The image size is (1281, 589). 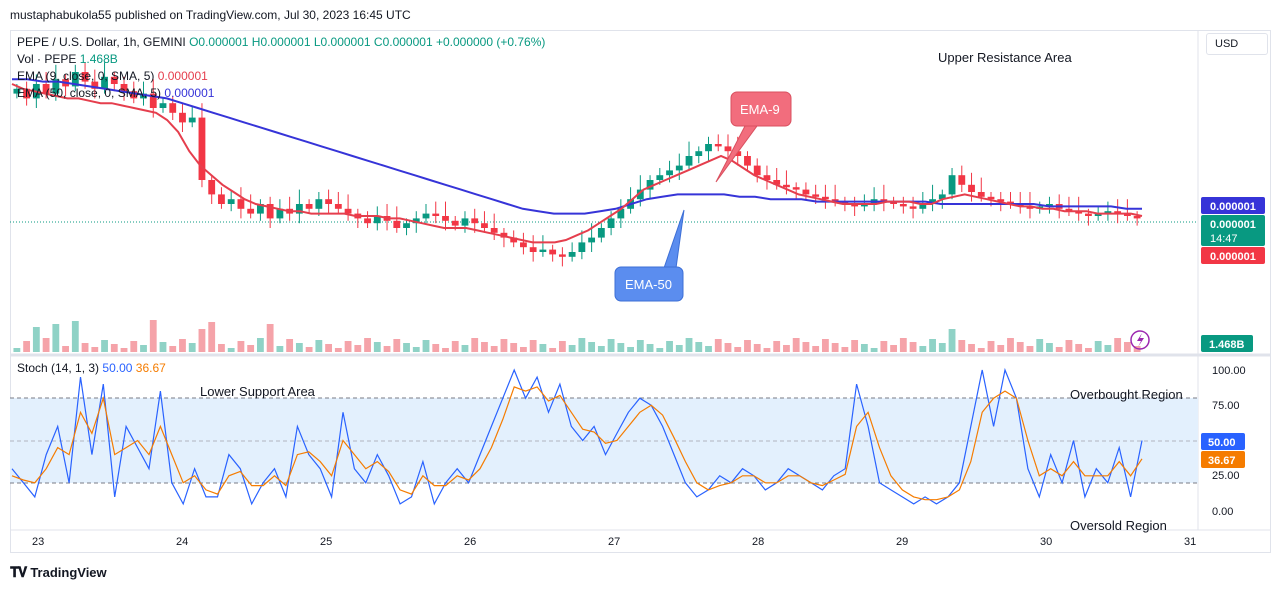 I want to click on tradingview-brand: TradingView, so click(x=68, y=572).